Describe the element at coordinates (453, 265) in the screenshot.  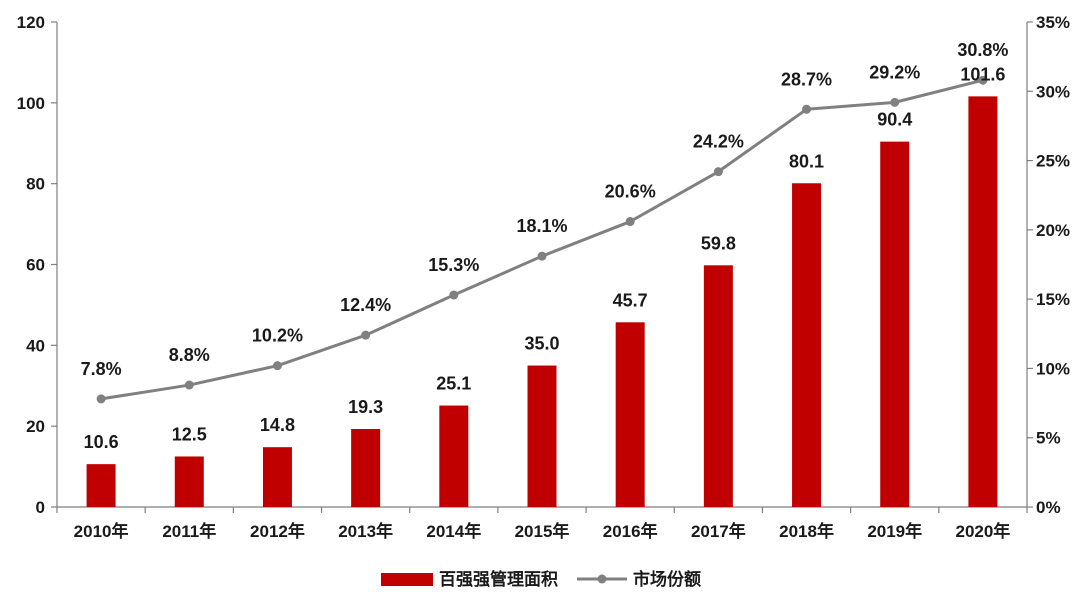
I see `line-data-label: 15.3%` at that location.